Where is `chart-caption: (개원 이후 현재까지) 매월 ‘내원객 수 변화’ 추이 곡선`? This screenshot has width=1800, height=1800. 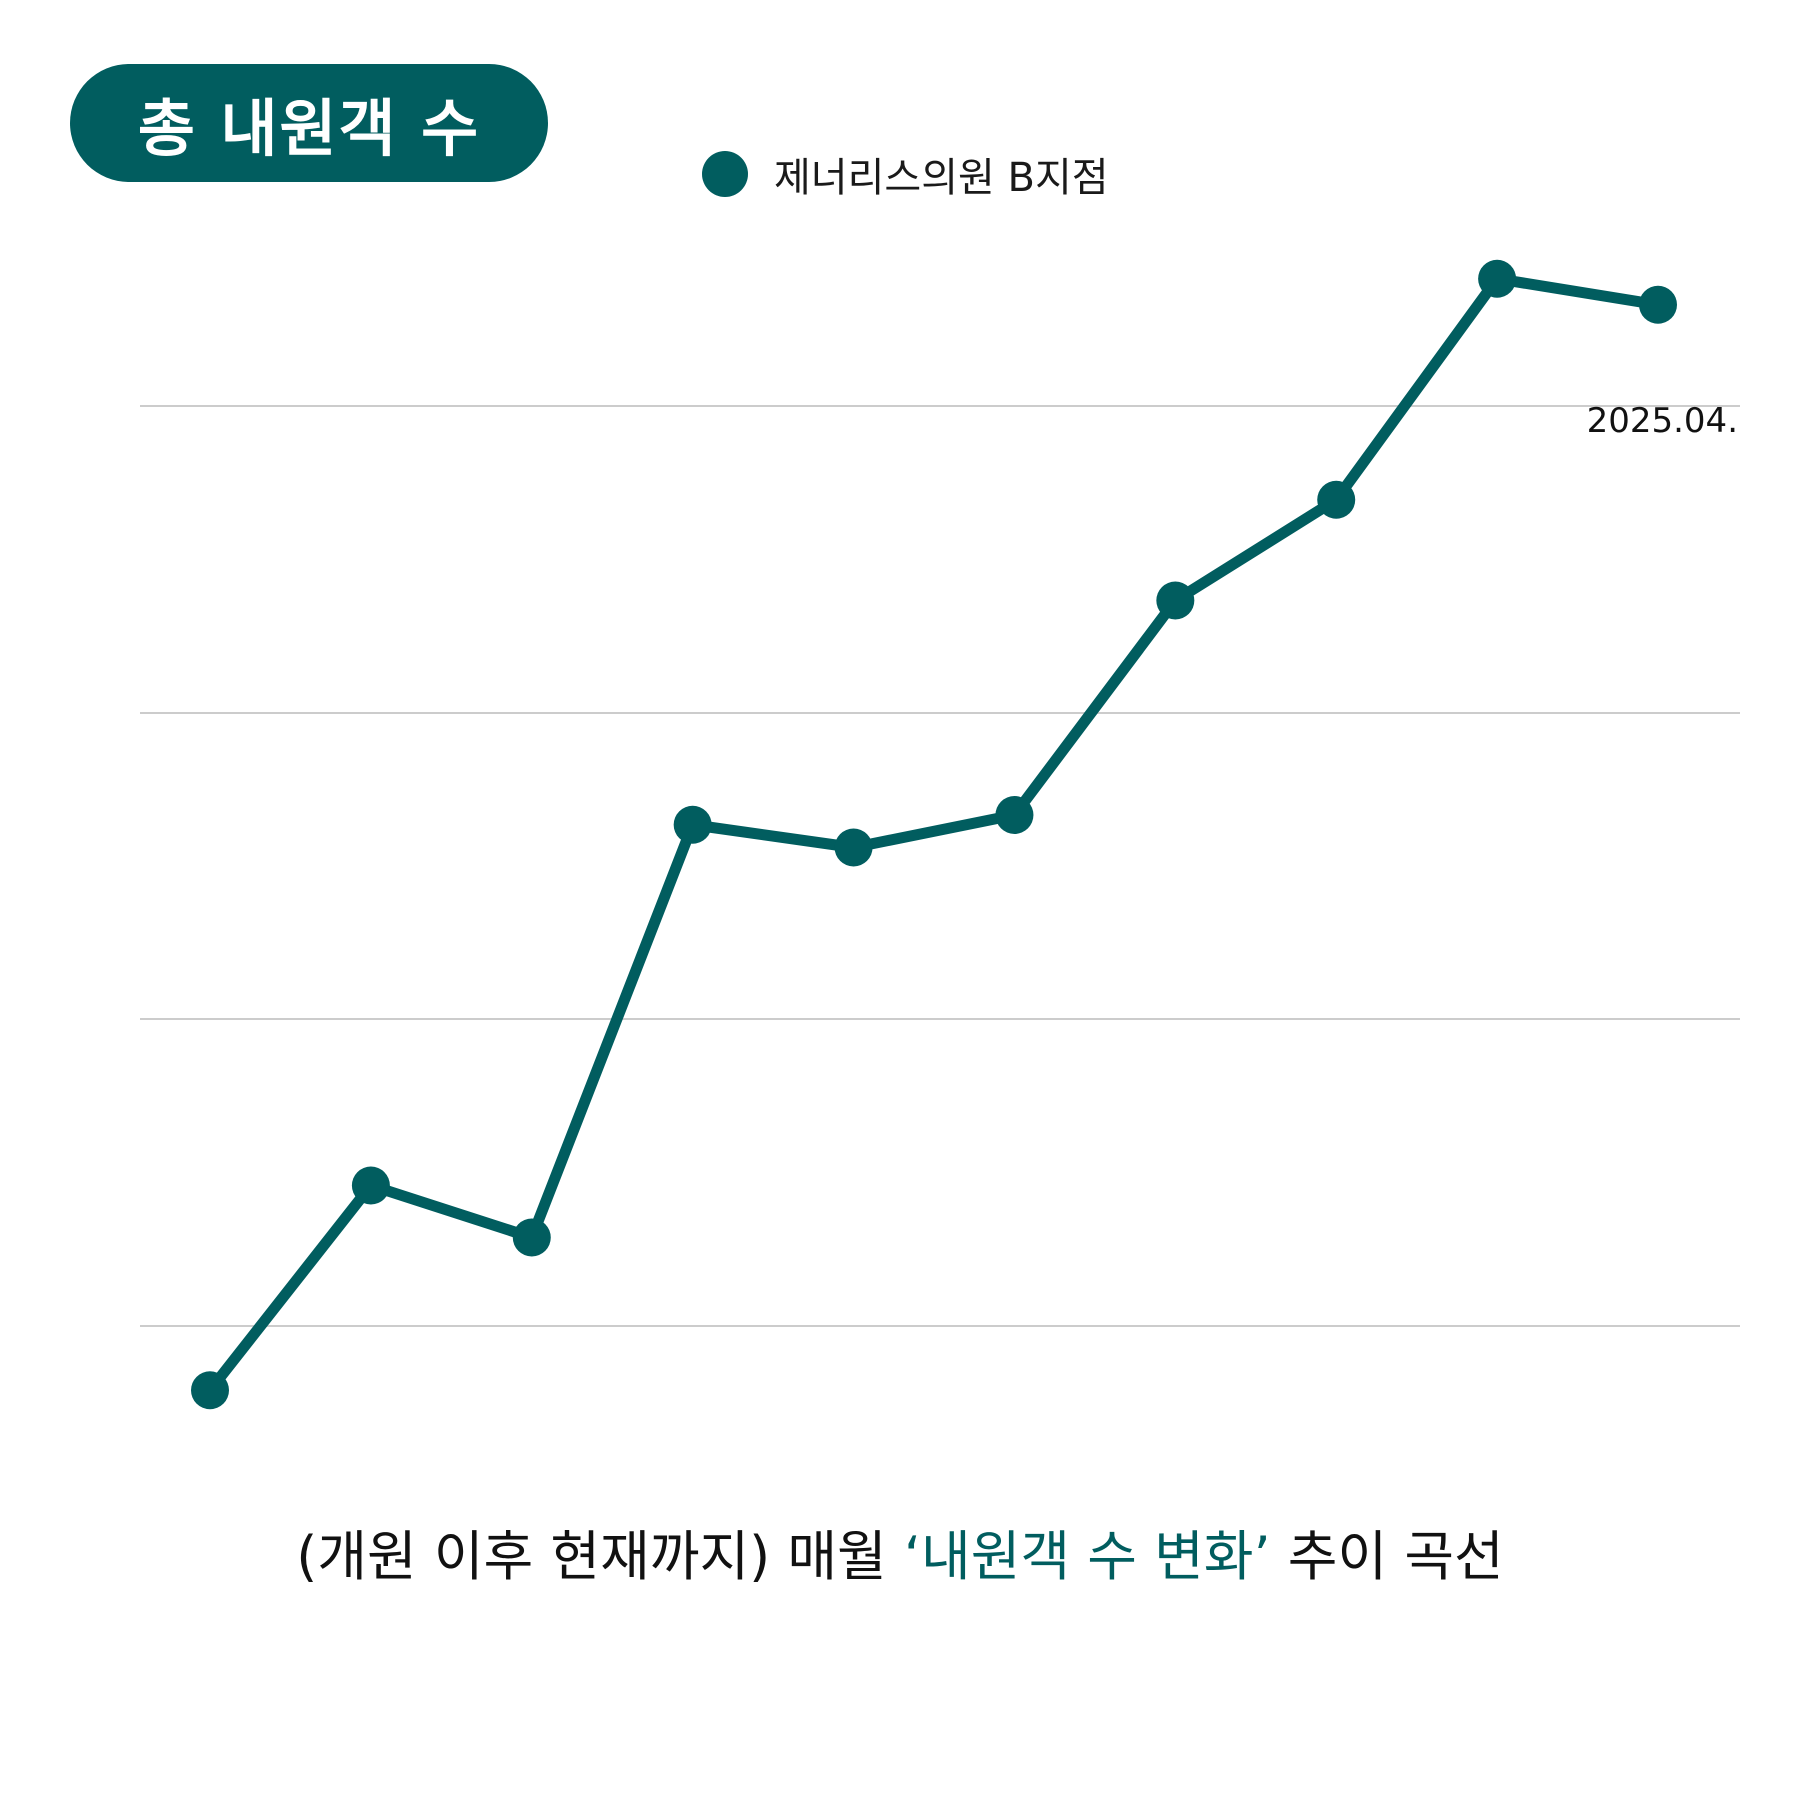
chart-caption: (개원 이후 현재까지) 매월 ‘내원객 수 변화’ 추이 곡선 is located at coordinates (900, 1551).